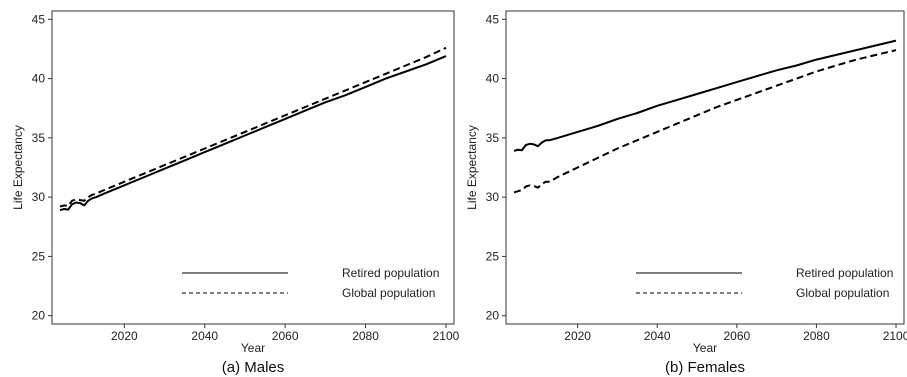 The height and width of the screenshot is (377, 907). Describe the element at coordinates (253, 367) in the screenshot. I see `chart-caption: (a) Males` at that location.